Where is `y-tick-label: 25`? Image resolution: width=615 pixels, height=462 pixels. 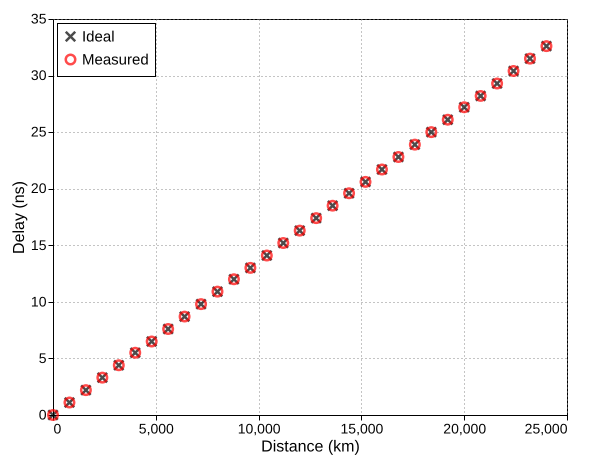
y-tick-label: 25 is located at coordinates (38, 132).